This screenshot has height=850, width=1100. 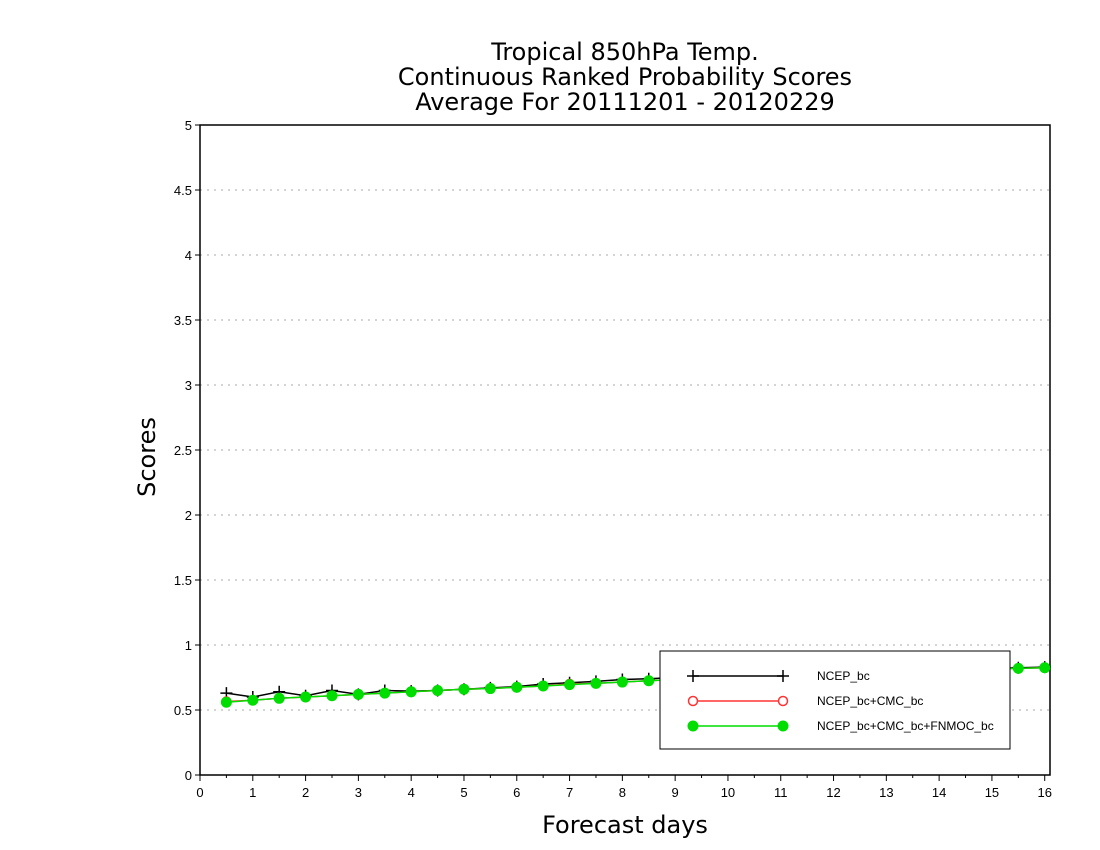 I want to click on x-tick-label-9: 9, so click(x=675, y=792).